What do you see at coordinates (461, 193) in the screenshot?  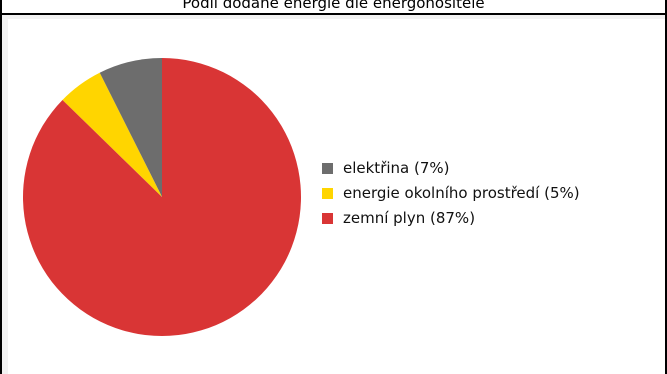 I see `legend-label-2: energie okolního prostředí (5%)` at bounding box center [461, 193].